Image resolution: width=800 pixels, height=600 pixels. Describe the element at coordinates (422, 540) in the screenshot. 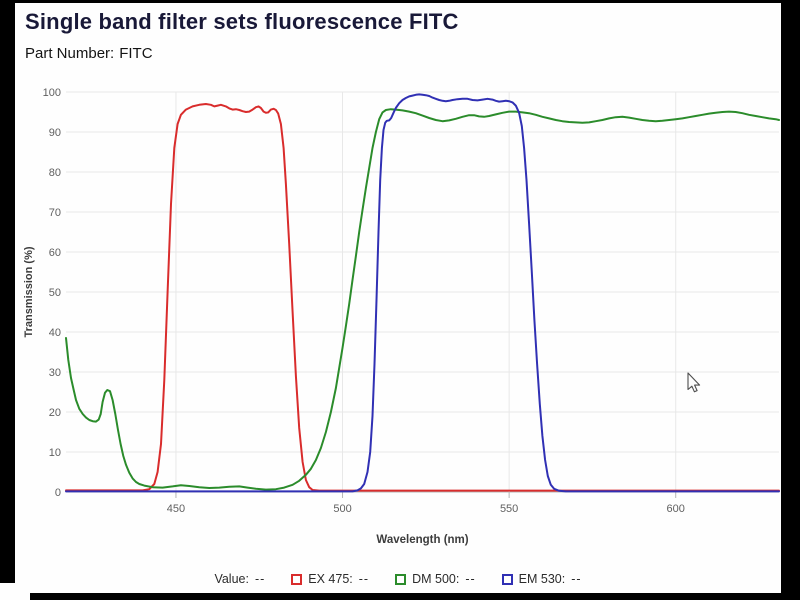

I see `x-axis-label: Wavelength (nm)` at that location.